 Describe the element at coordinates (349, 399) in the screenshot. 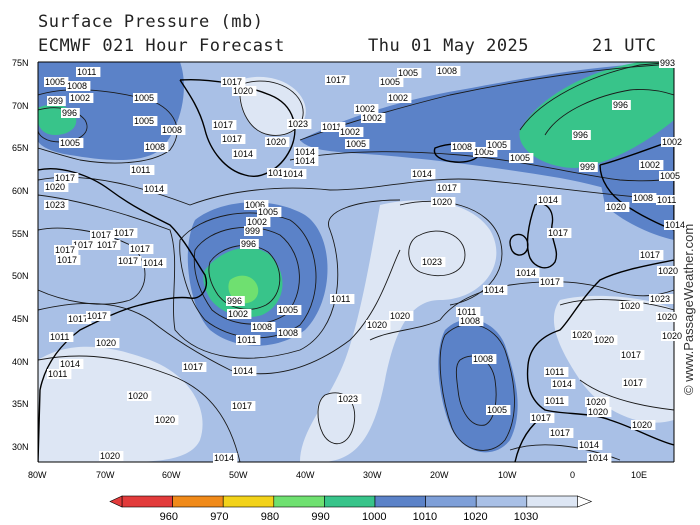

I see `isobar-label: 1023` at that location.